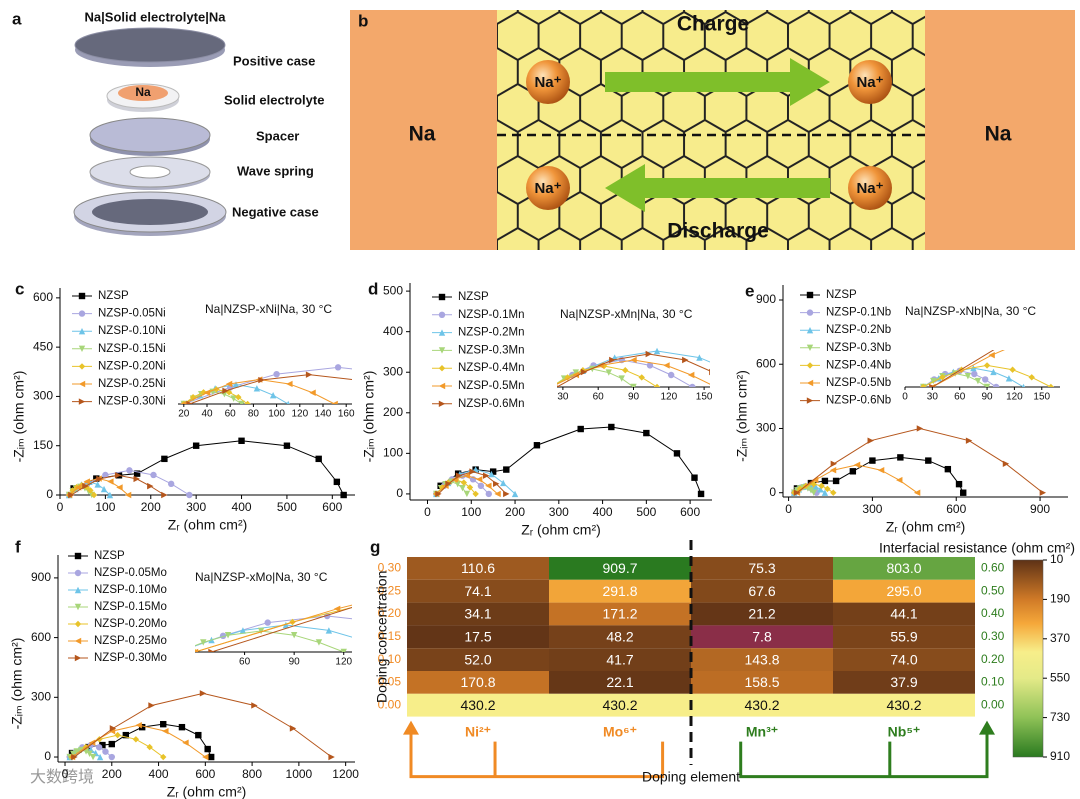 The height and width of the screenshot is (799, 1080). What do you see at coordinates (903, 591) in the screenshot?
I see `cell-label: 295.0` at bounding box center [903, 591].